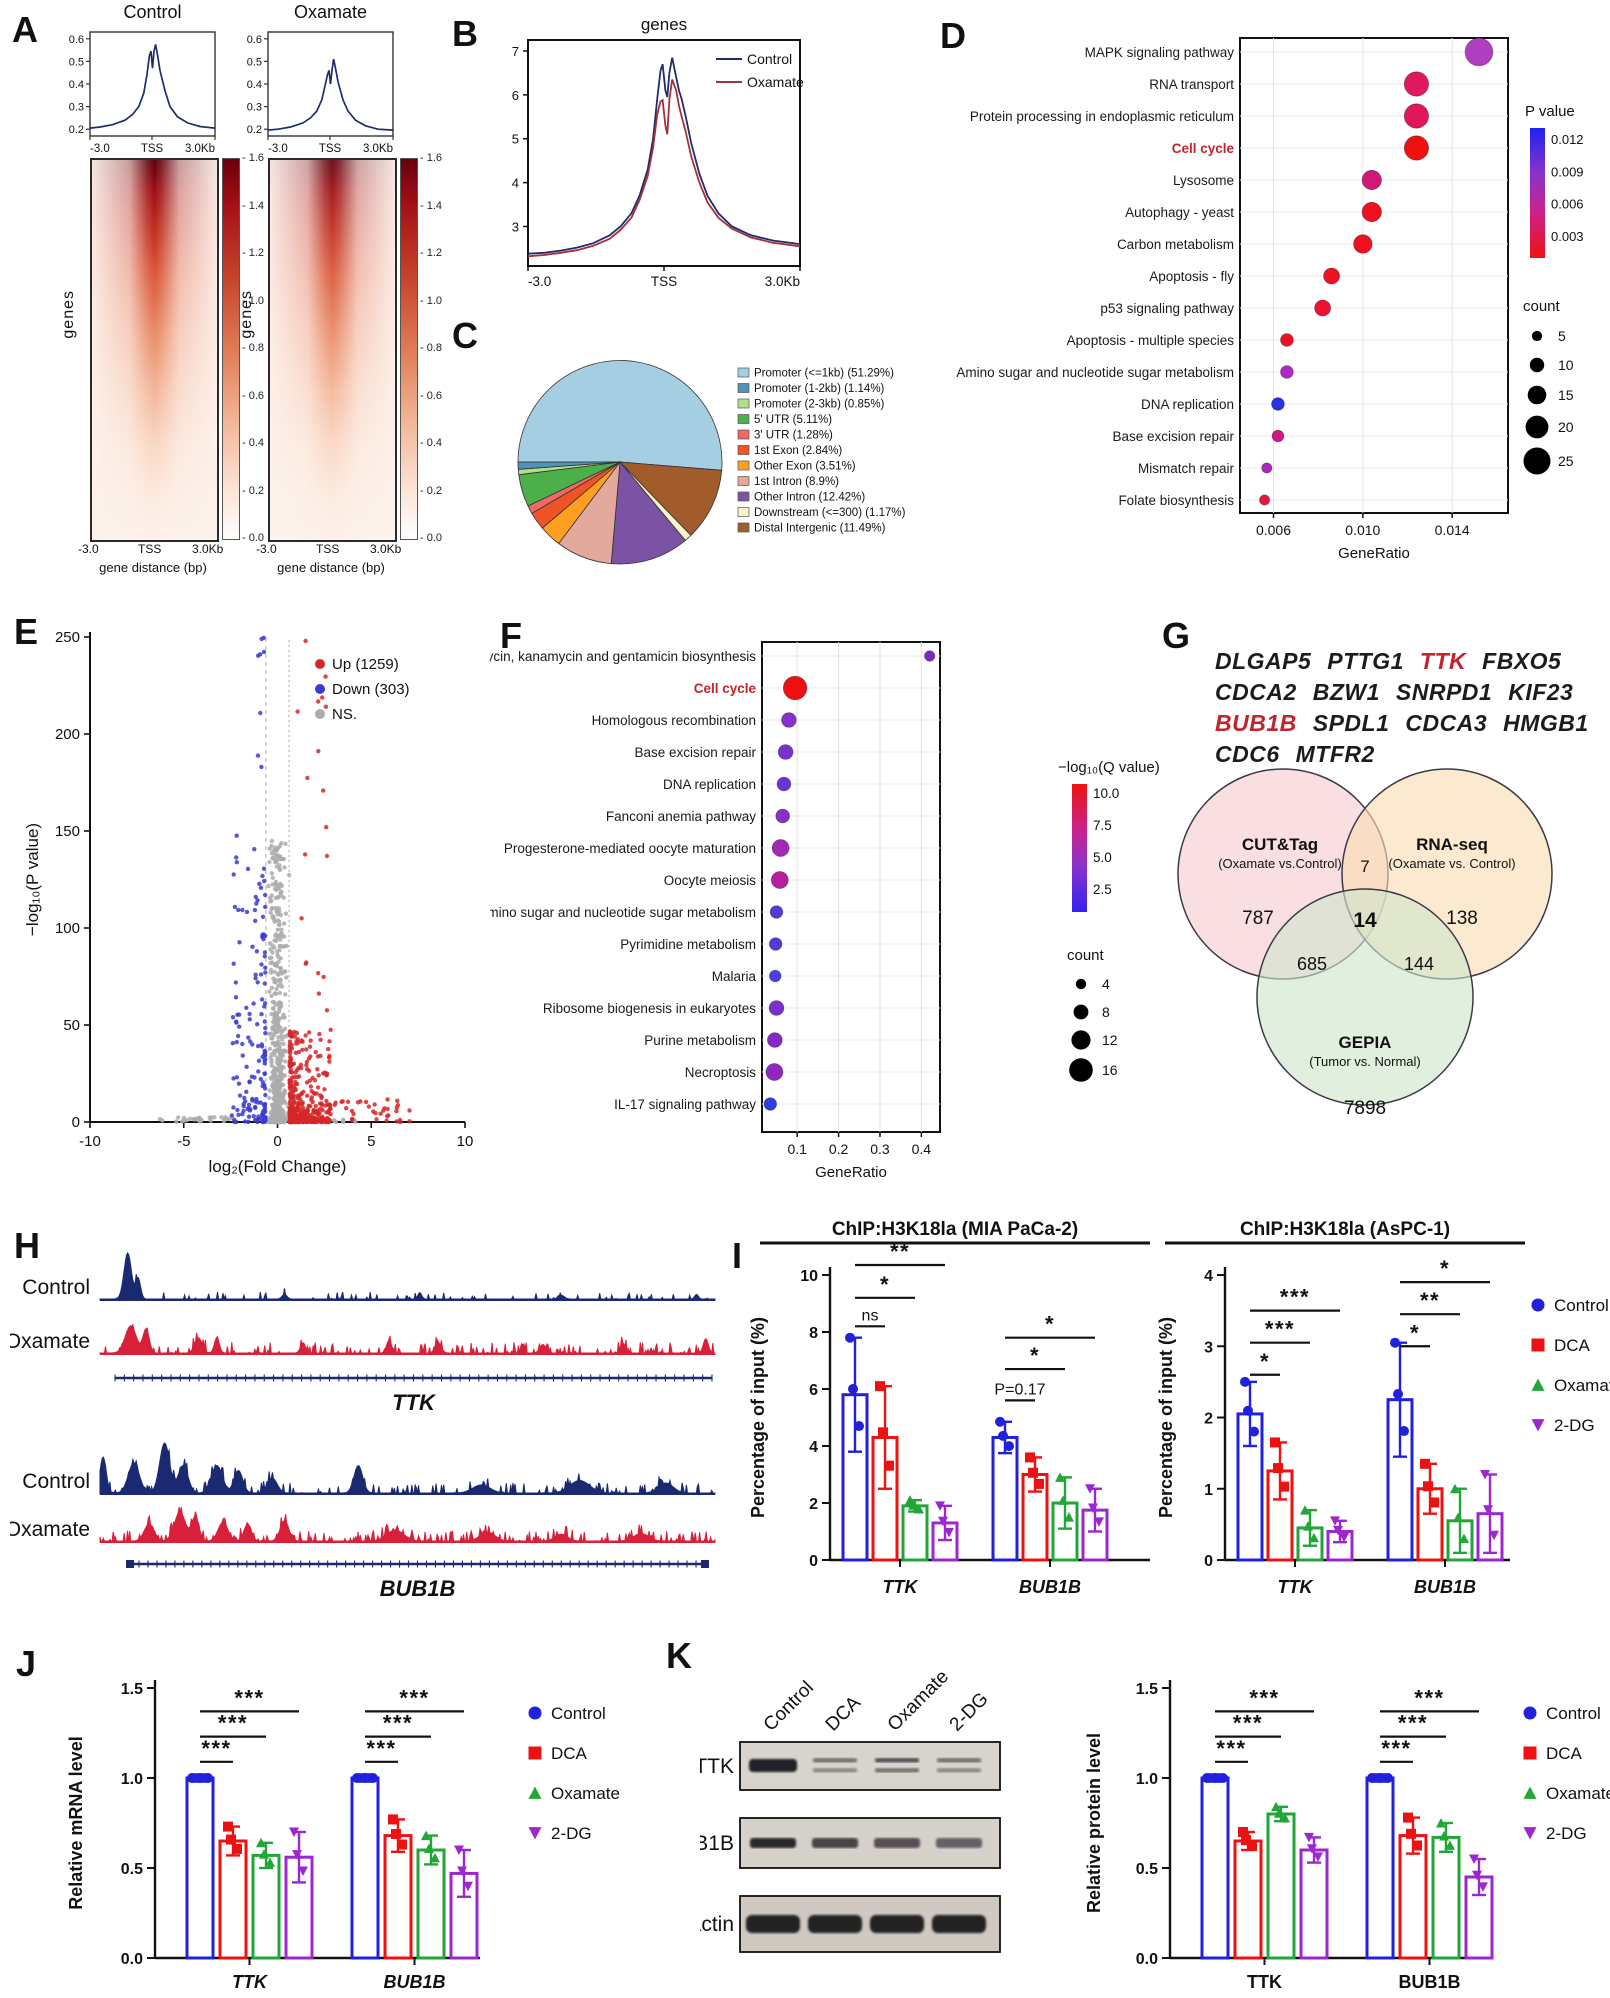 This screenshot has width=1610, height=1998. Describe the element at coordinates (254, 130) in the screenshot. I see `chart-text: 0.2` at that location.